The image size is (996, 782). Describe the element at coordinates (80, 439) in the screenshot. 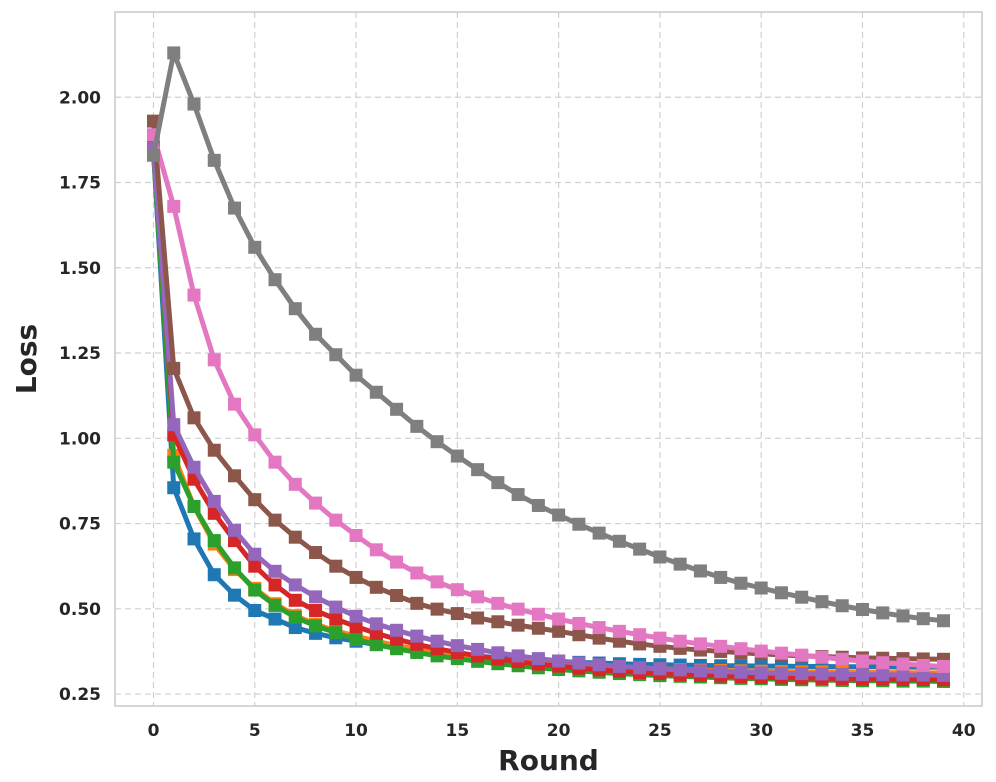

I see `y-tick-label: 1.00` at that location.